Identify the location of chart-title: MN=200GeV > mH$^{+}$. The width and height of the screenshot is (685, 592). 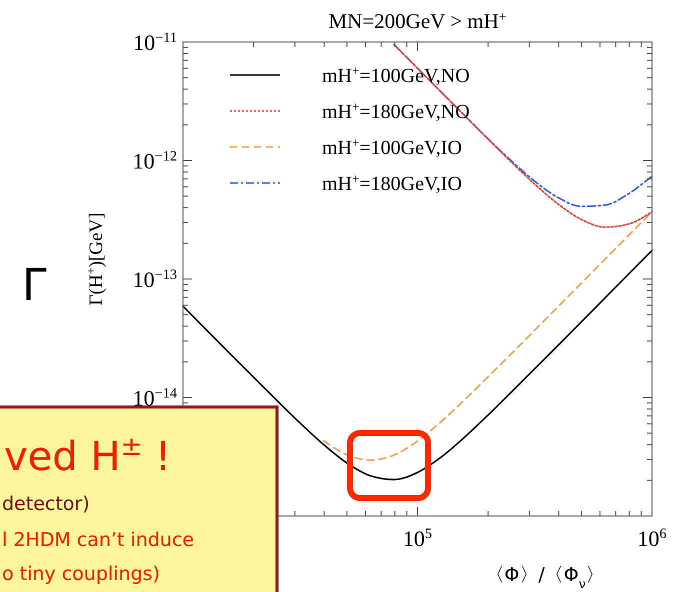
(417, 20).